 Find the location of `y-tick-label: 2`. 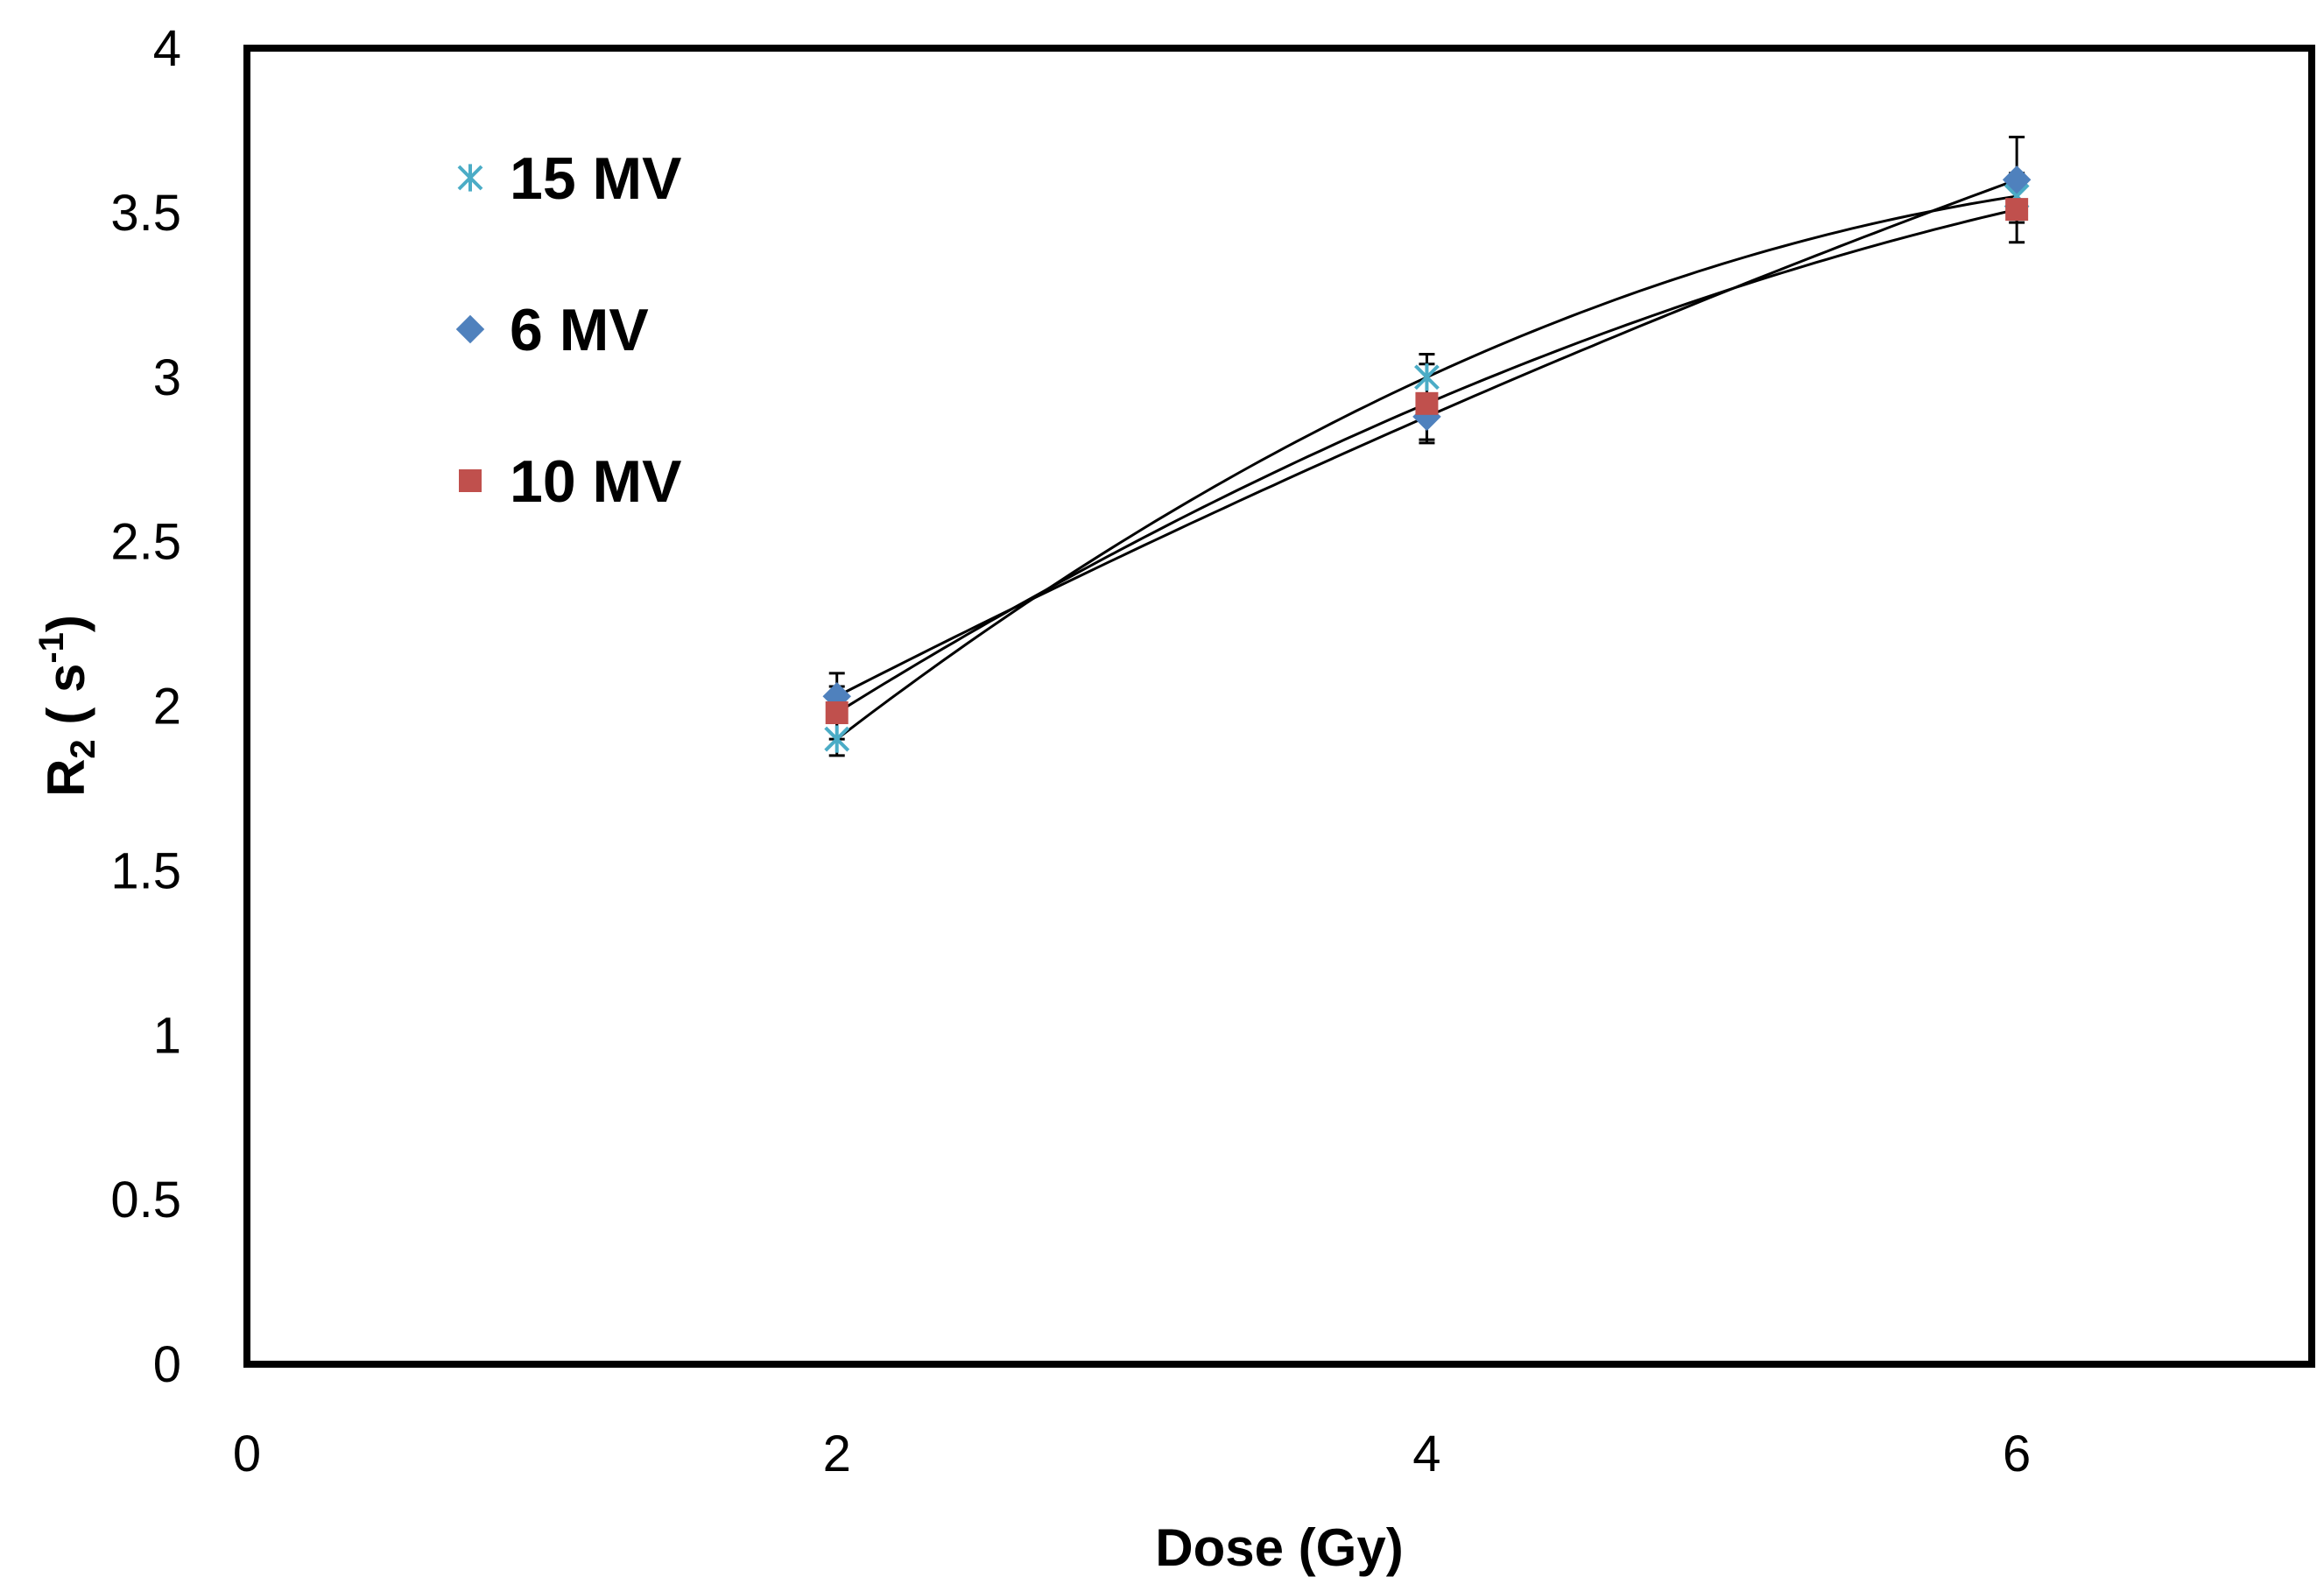

y-tick-label: 2 is located at coordinates (167, 707).